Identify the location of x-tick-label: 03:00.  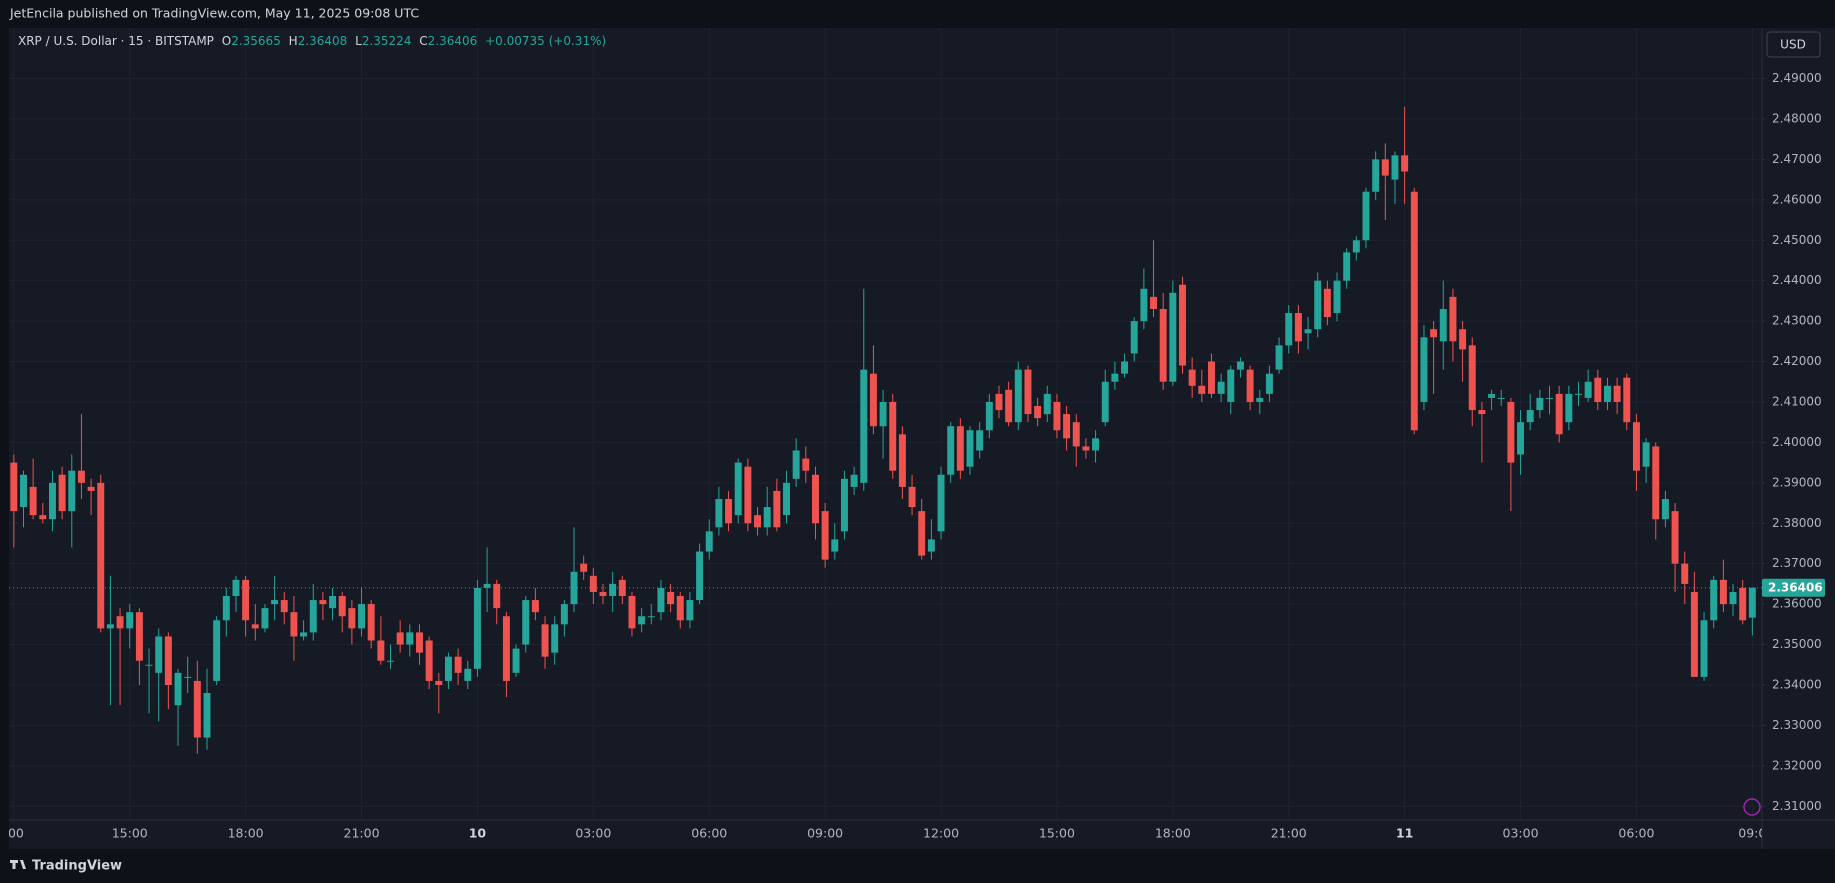
(593, 833).